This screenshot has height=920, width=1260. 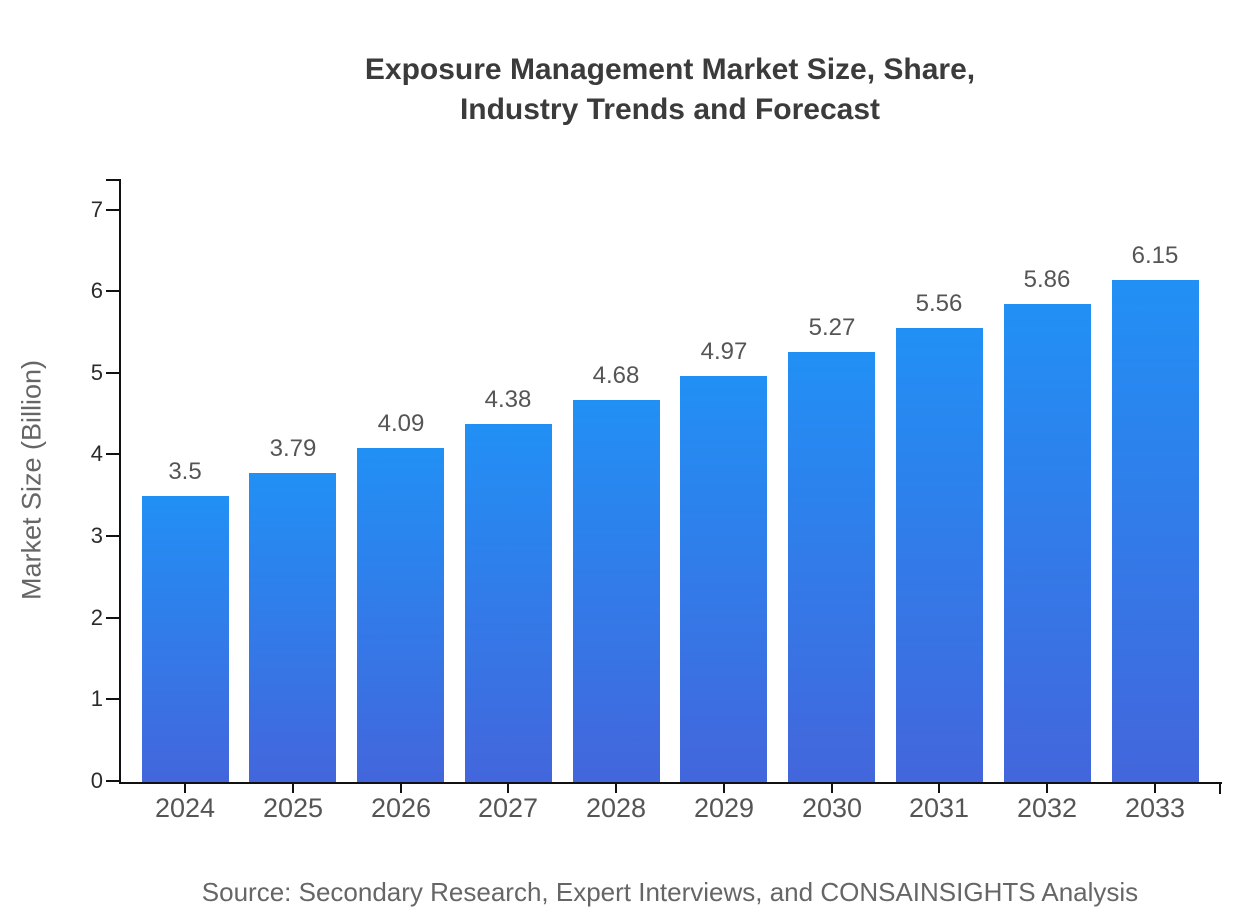 I want to click on bar-value-label: 5.86, so click(x=1047, y=279).